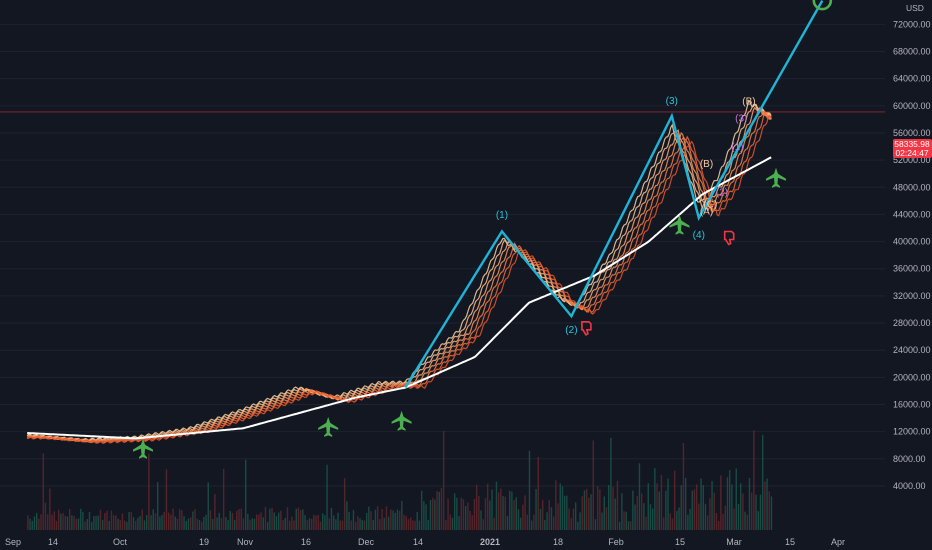 The width and height of the screenshot is (932, 550). What do you see at coordinates (912, 214) in the screenshot?
I see `price-tick-label: 44000.00` at bounding box center [912, 214].